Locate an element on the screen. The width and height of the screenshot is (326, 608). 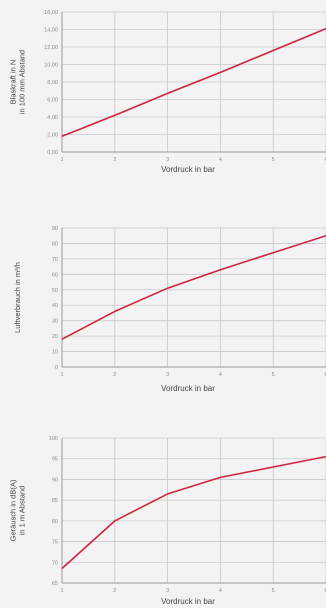
y-tick-label: 30 is located at coordinates (55, 322).